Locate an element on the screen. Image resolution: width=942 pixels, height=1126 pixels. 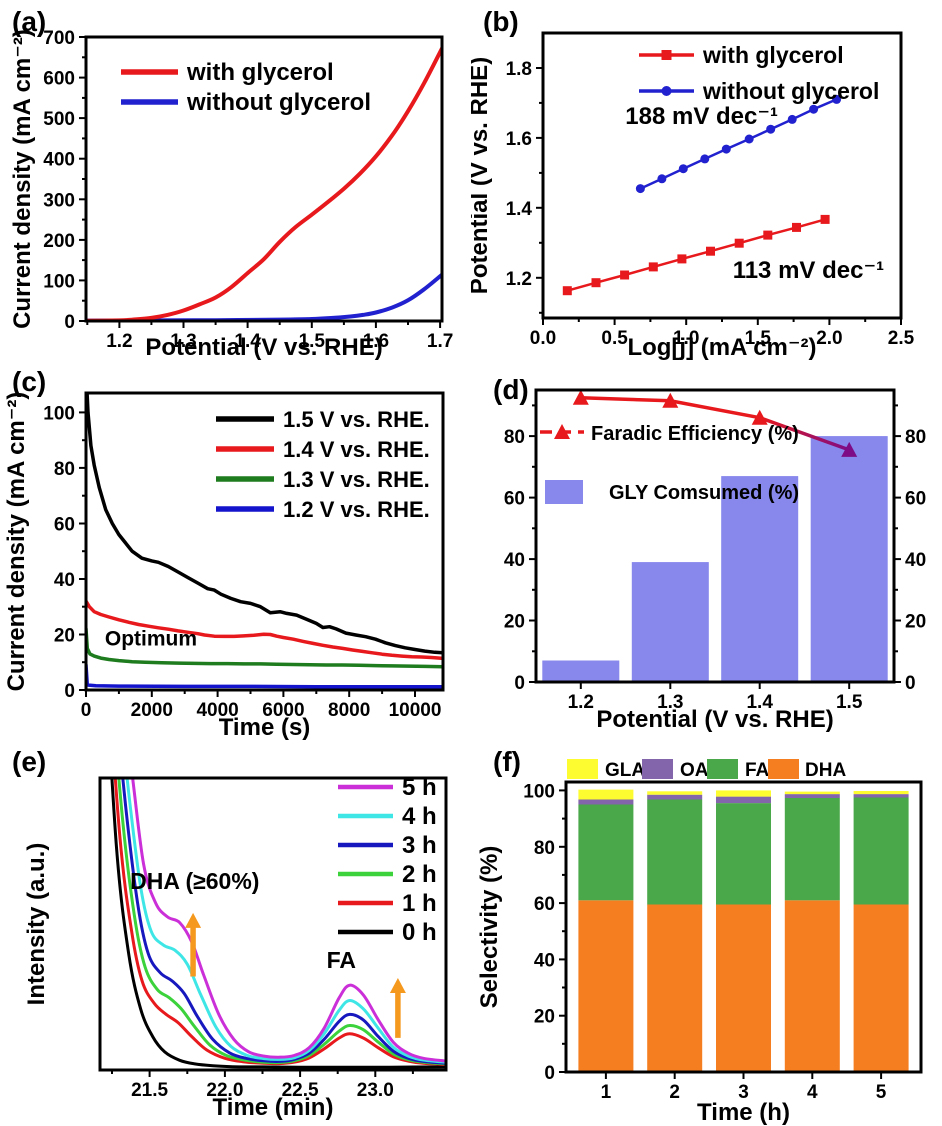
y-tick-label-right: 80 is located at coordinates (915, 437).